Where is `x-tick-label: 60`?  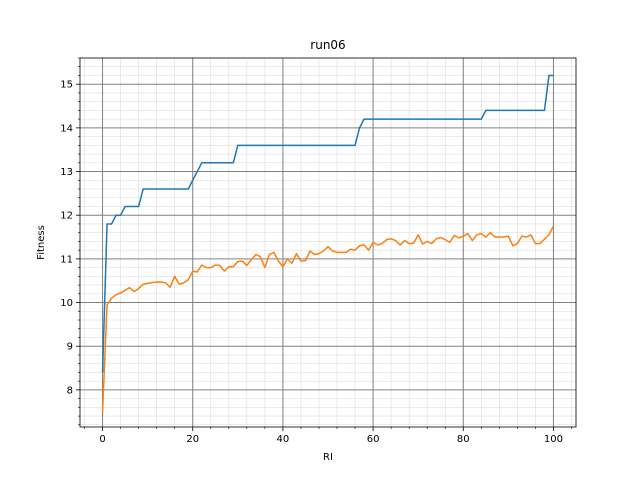
x-tick-label: 60 is located at coordinates (373, 439).